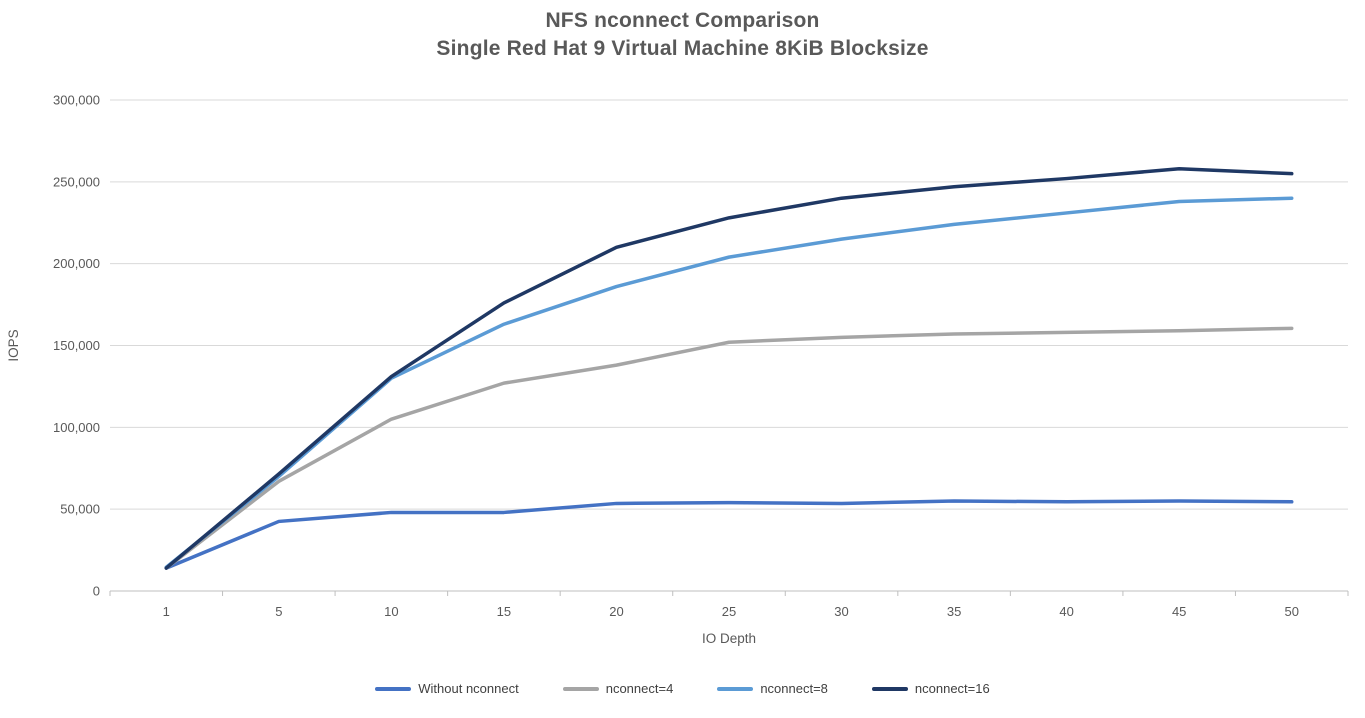 This screenshot has width=1365, height=718. Describe the element at coordinates (391, 611) in the screenshot. I see `x-tick-label: 10` at that location.